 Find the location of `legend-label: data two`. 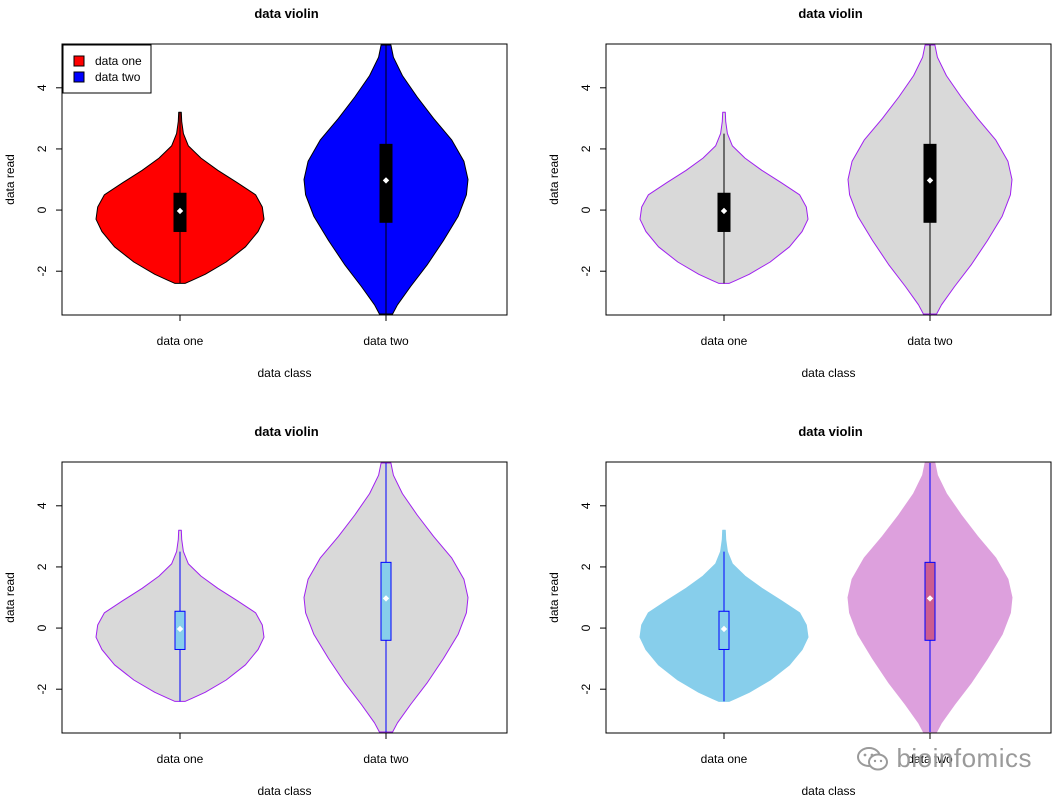

legend-label: data two is located at coordinates (118, 77).